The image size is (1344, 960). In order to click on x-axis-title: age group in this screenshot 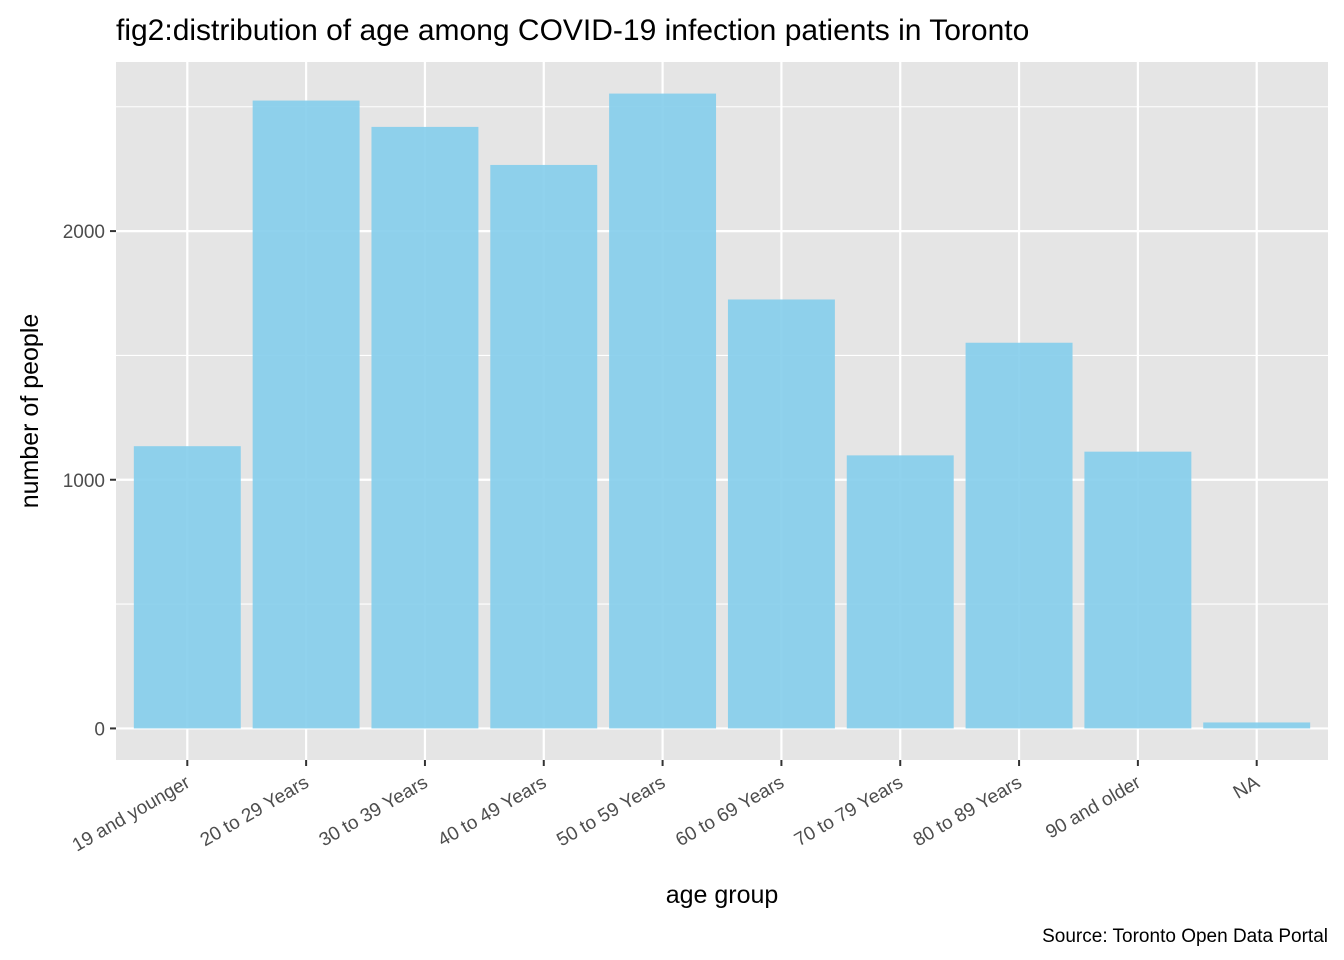, I will do `click(722, 895)`.